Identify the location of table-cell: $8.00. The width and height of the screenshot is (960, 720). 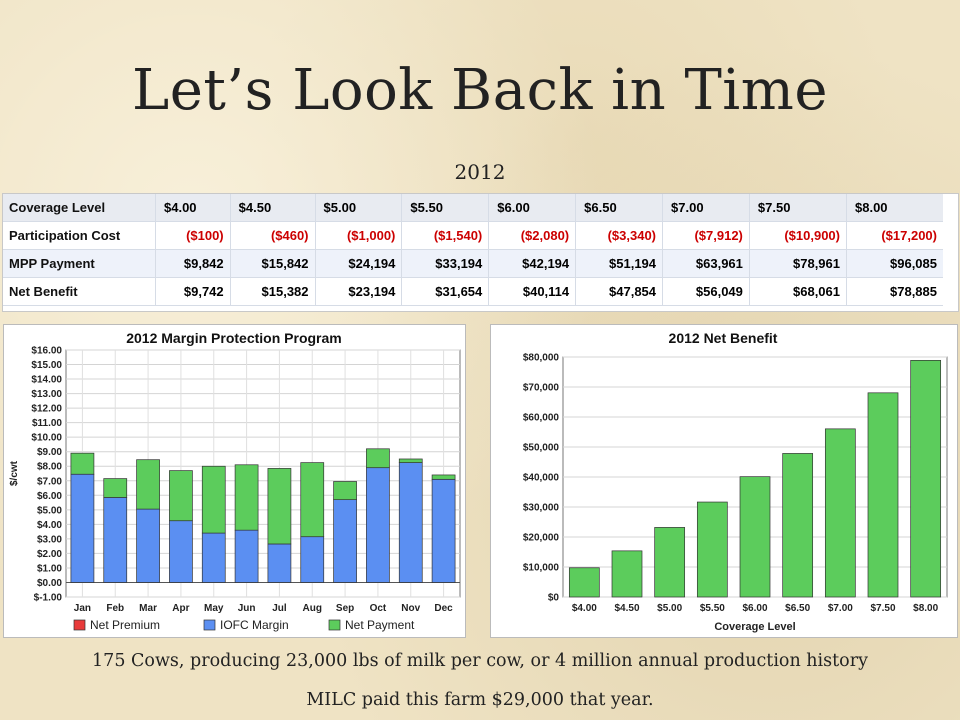
(894, 208).